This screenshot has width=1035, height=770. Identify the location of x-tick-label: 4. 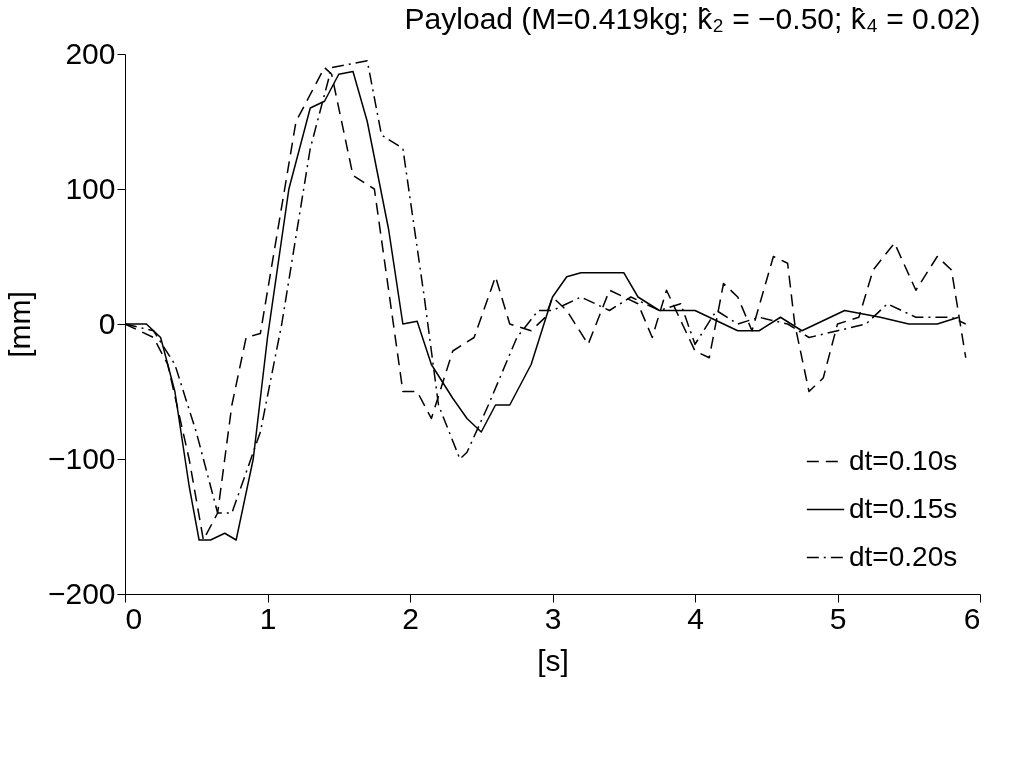
(695, 618).